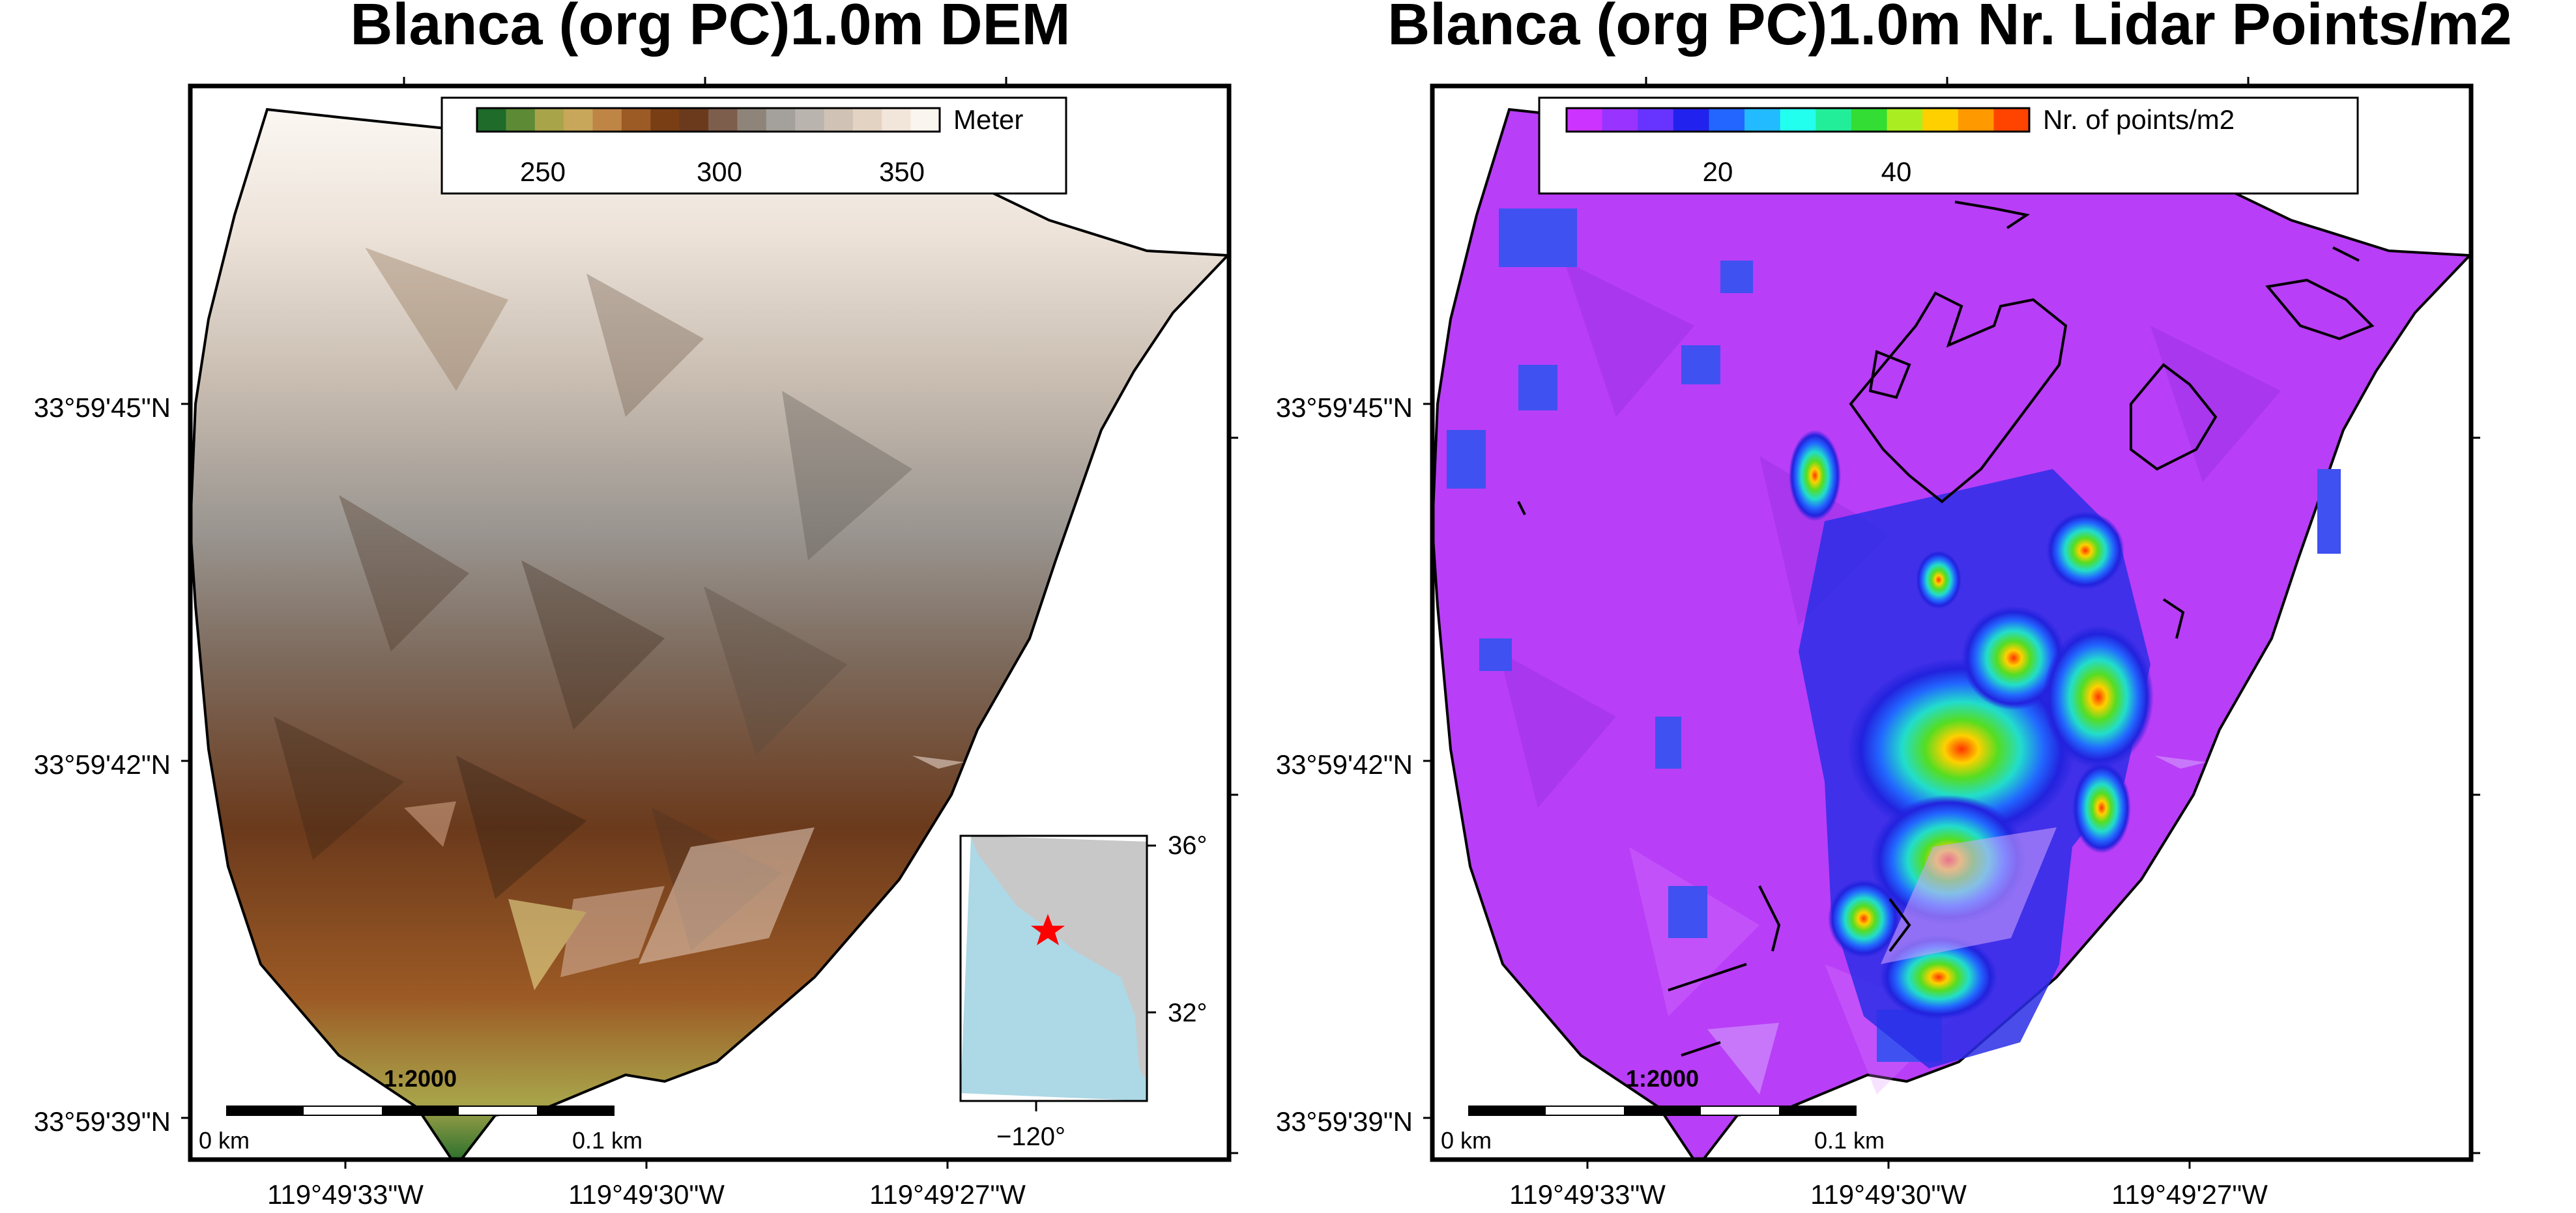 The image size is (2576, 1213). What do you see at coordinates (1344, 764) in the screenshot?
I see `lidar-lat-label: 33°59'42"N` at bounding box center [1344, 764].